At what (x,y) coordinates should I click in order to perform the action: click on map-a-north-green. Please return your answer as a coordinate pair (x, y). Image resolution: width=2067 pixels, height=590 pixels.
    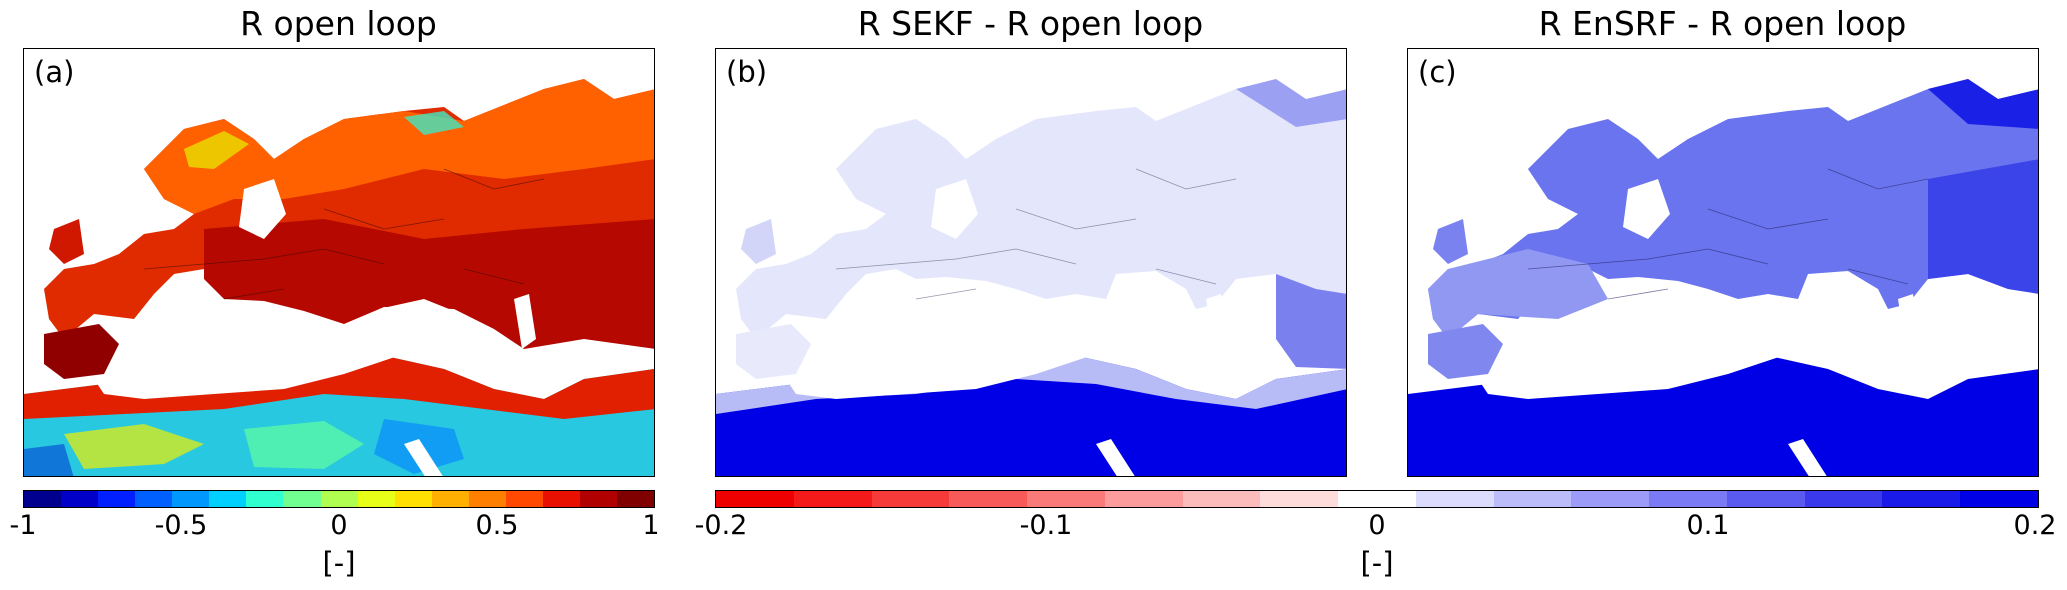
    Looking at the image, I should click on (434, 123).